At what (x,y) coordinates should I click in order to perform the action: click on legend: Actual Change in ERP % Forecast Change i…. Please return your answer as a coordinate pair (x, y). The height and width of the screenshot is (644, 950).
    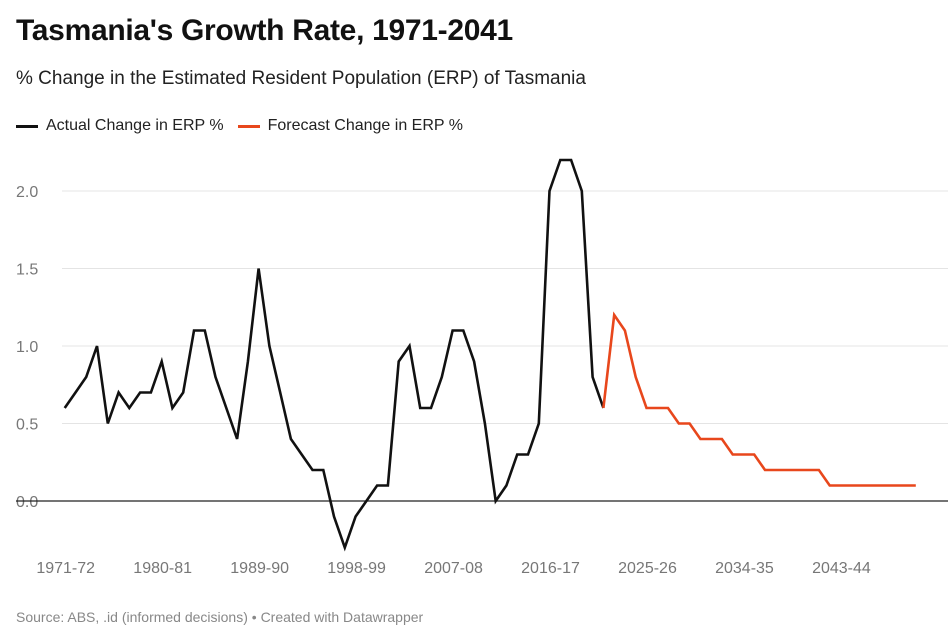
    Looking at the image, I should click on (246, 126).